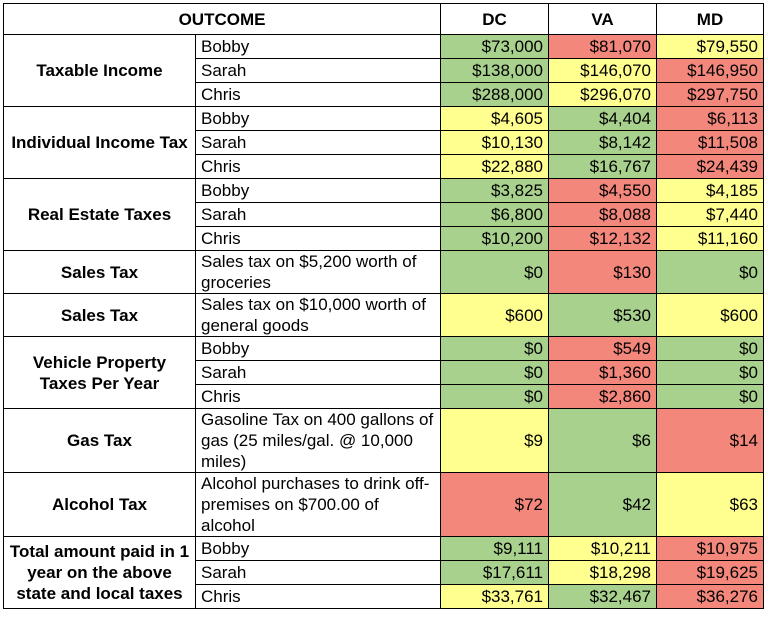 The width and height of the screenshot is (768, 636). I want to click on category-label: Gas Tax, so click(99, 440).